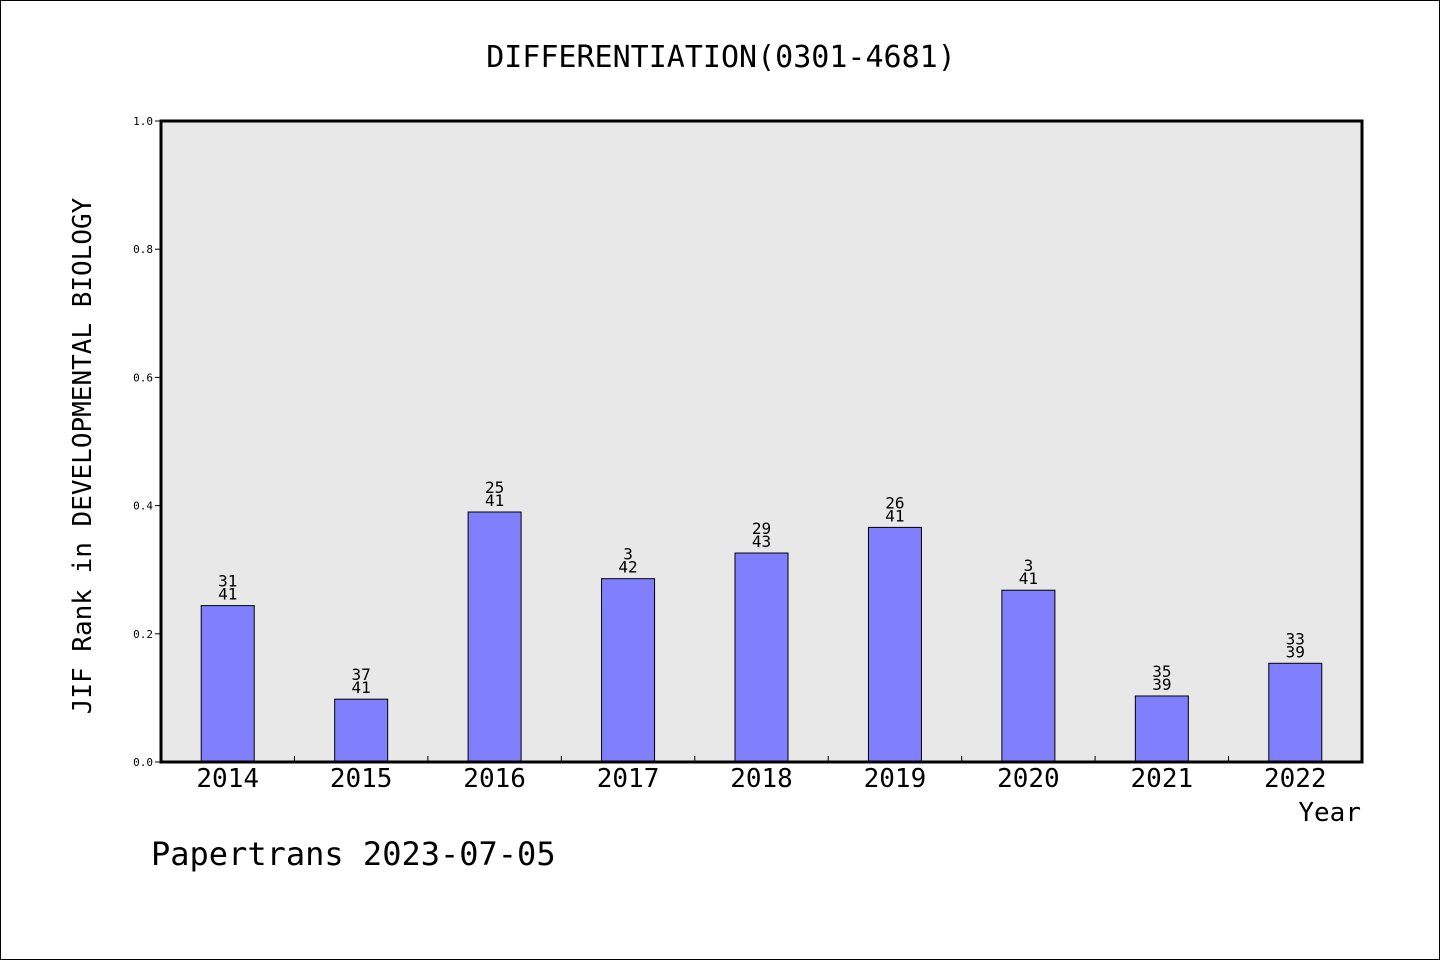 The width and height of the screenshot is (1440, 961). What do you see at coordinates (628, 779) in the screenshot?
I see `x-tick-label: 2017` at bounding box center [628, 779].